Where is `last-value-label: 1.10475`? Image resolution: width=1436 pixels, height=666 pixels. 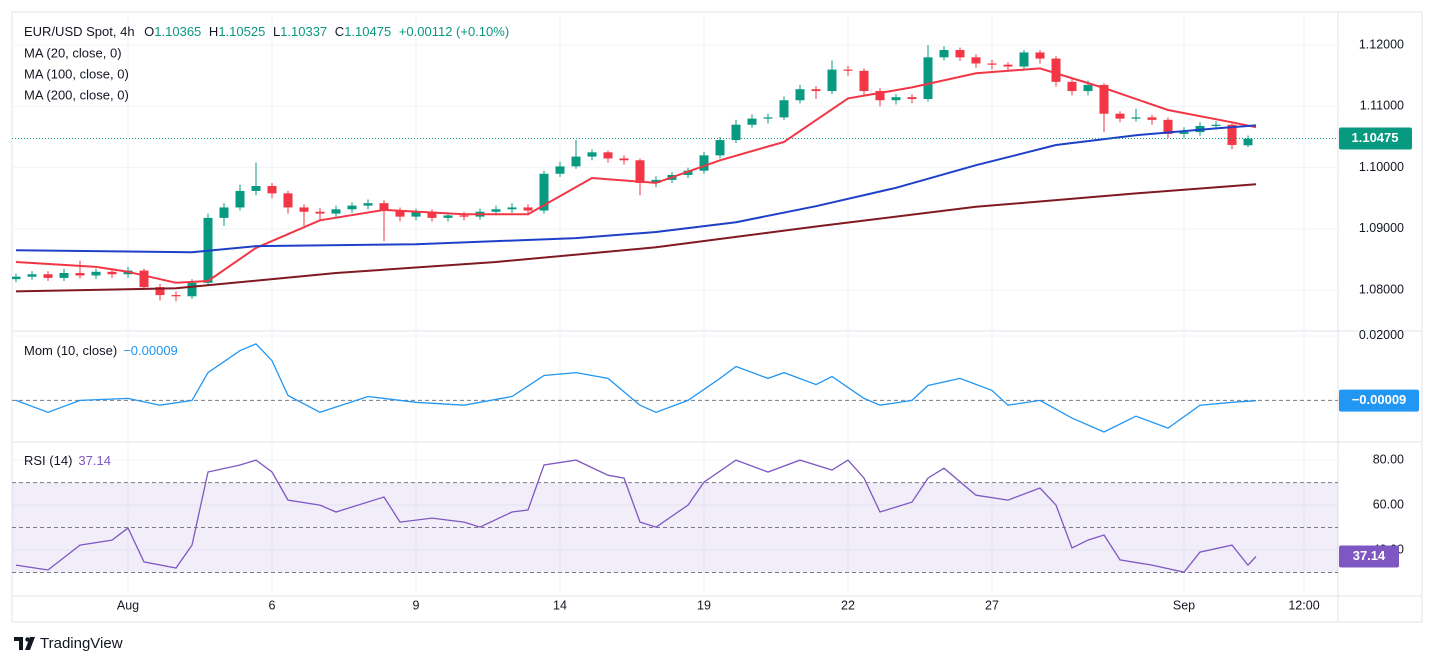
last-value-label: 1.10475 is located at coordinates (1375, 137).